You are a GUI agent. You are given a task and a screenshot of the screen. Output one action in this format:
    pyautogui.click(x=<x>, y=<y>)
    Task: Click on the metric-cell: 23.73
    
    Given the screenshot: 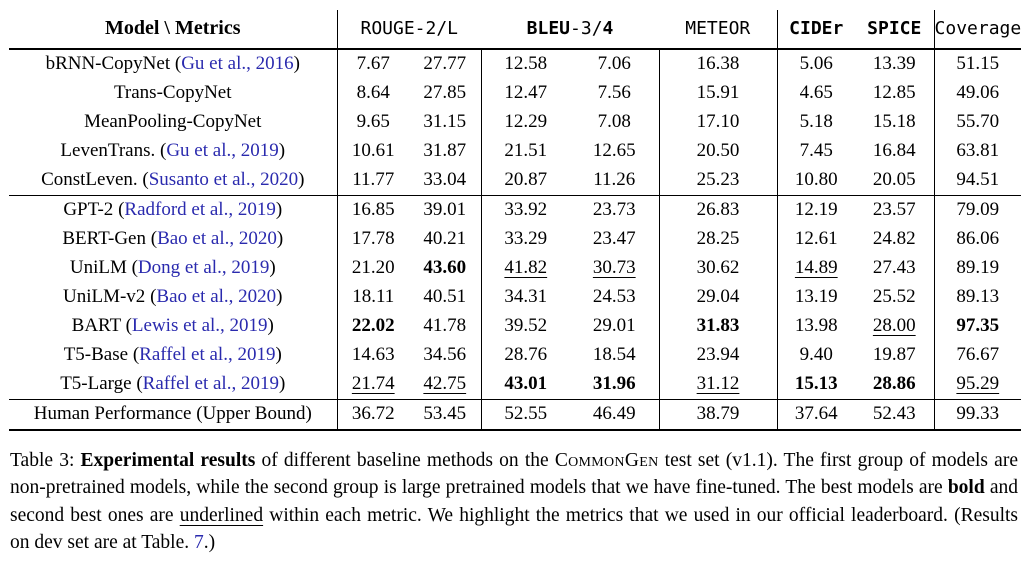 What is the action you would take?
    pyautogui.click(x=614, y=209)
    